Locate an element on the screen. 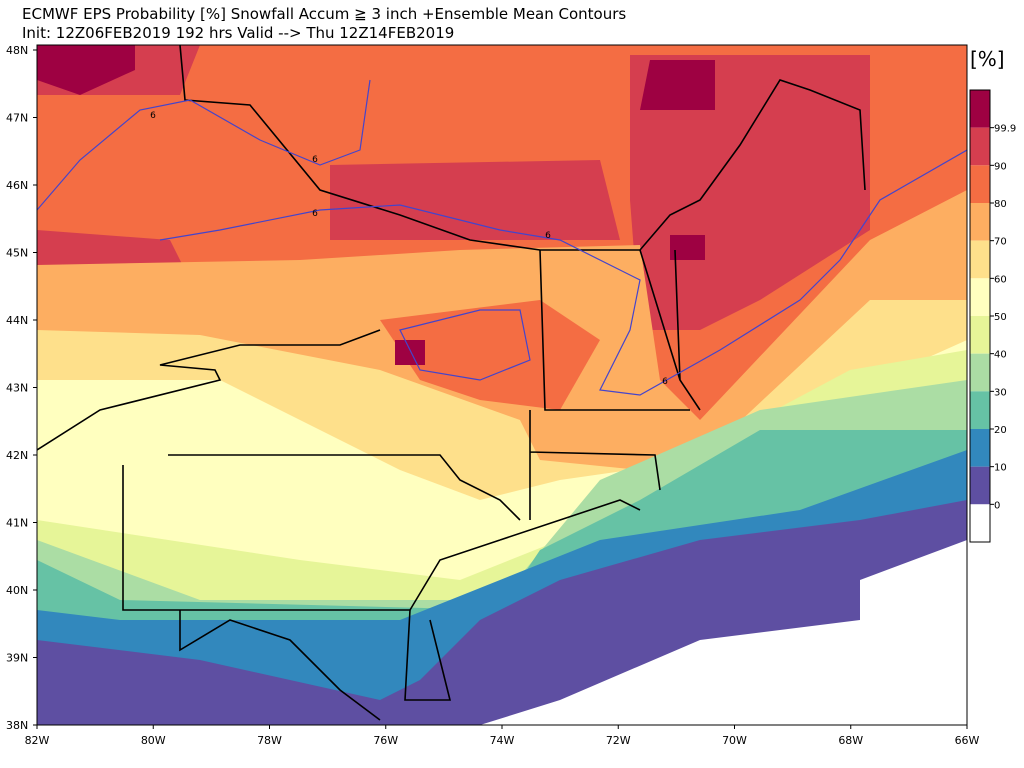 The width and height of the screenshot is (1024, 768). lon-label: 70W is located at coordinates (734, 740).